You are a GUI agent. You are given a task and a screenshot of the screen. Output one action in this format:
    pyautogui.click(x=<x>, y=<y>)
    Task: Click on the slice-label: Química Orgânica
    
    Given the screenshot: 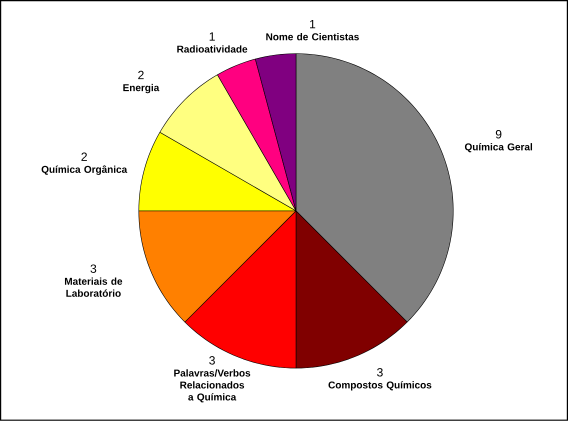 What is the action you would take?
    pyautogui.click(x=85, y=170)
    